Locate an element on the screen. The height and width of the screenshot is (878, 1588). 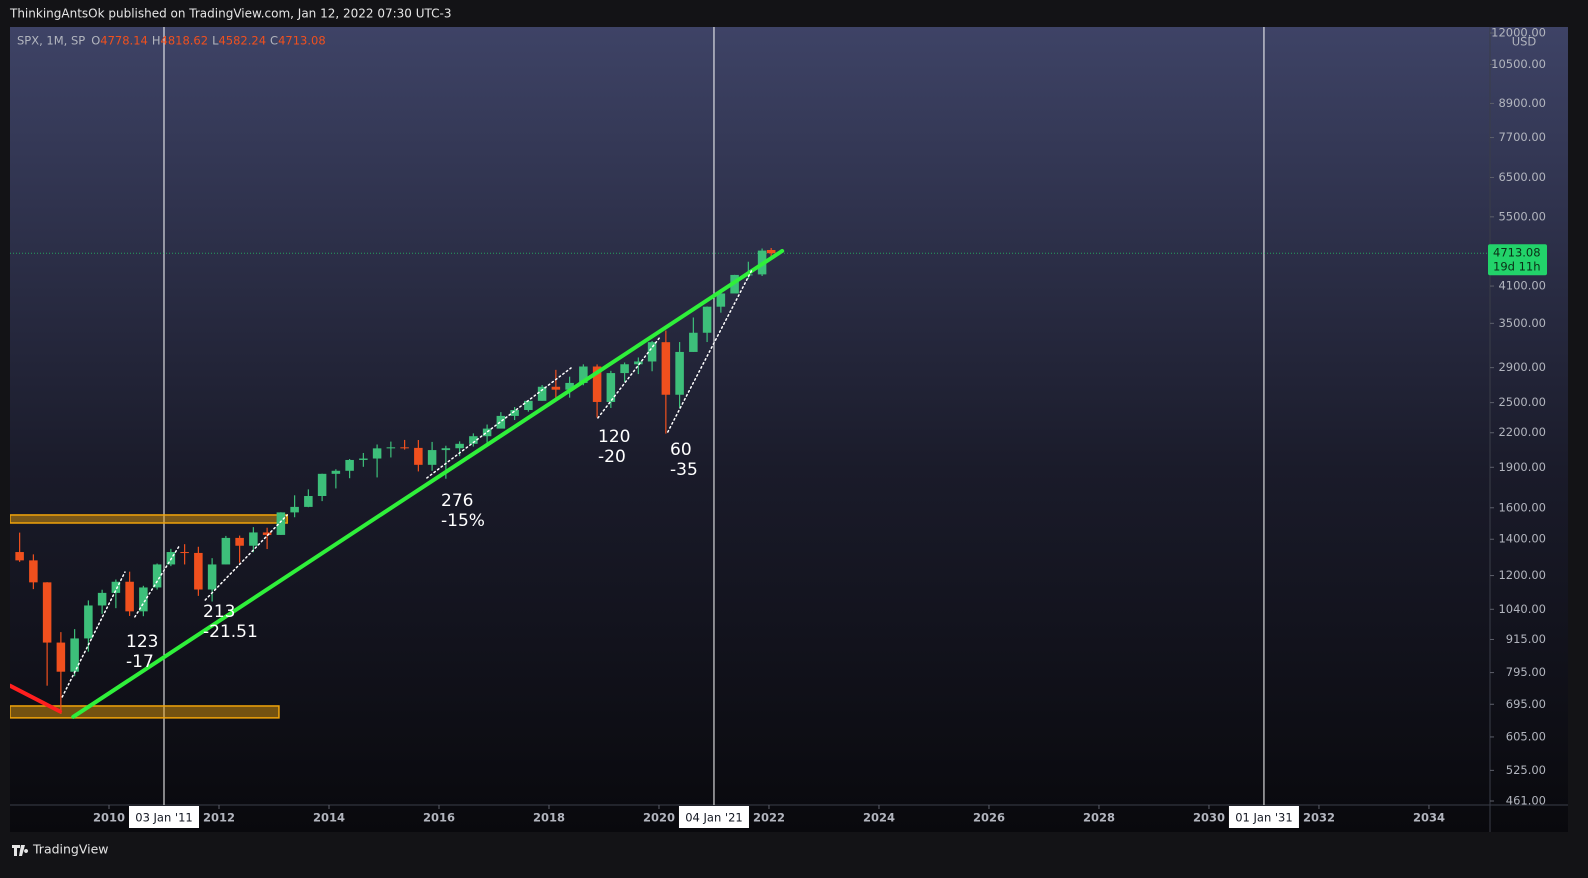
x-tick-label: 2016 is located at coordinates (439, 818).